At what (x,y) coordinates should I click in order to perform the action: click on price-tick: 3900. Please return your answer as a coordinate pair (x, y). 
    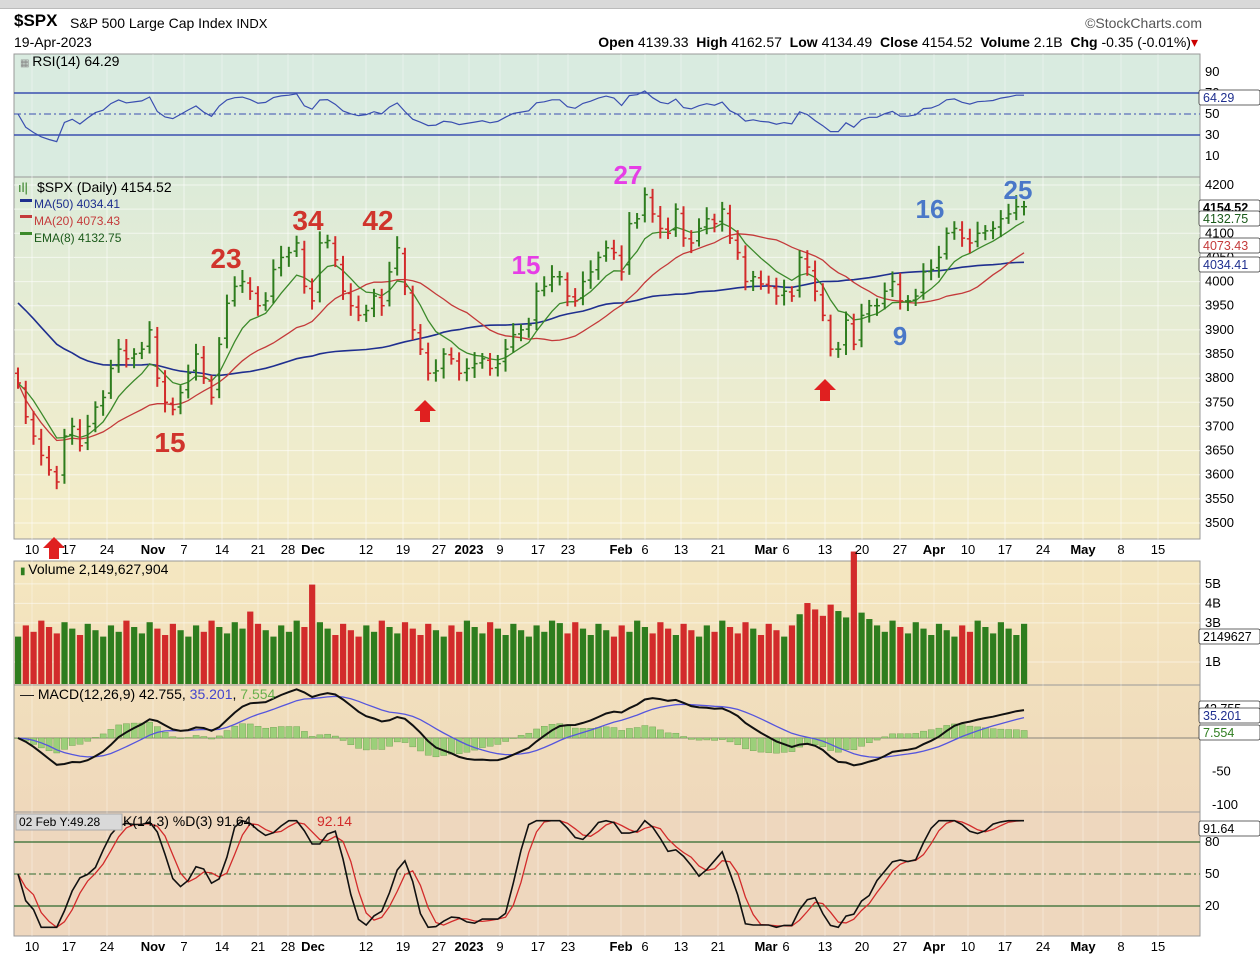
    Looking at the image, I should click on (1219, 329).